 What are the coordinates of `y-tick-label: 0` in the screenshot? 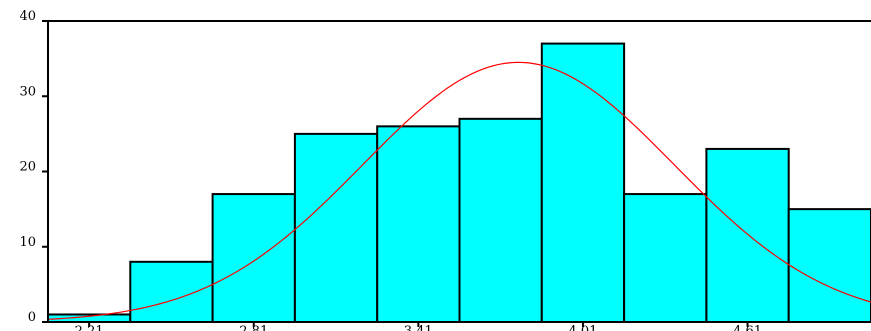 It's located at (32, 317).